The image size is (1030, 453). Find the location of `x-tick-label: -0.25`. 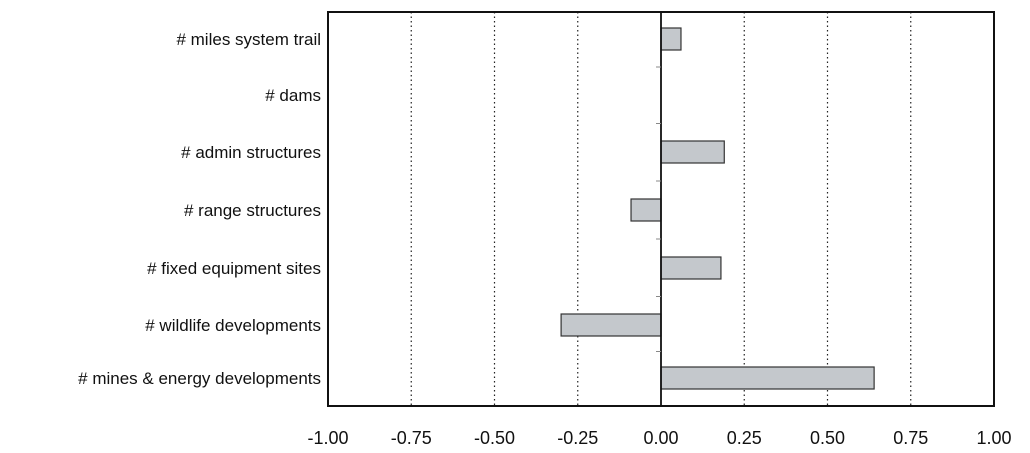

x-tick-label: -0.25 is located at coordinates (577, 438).